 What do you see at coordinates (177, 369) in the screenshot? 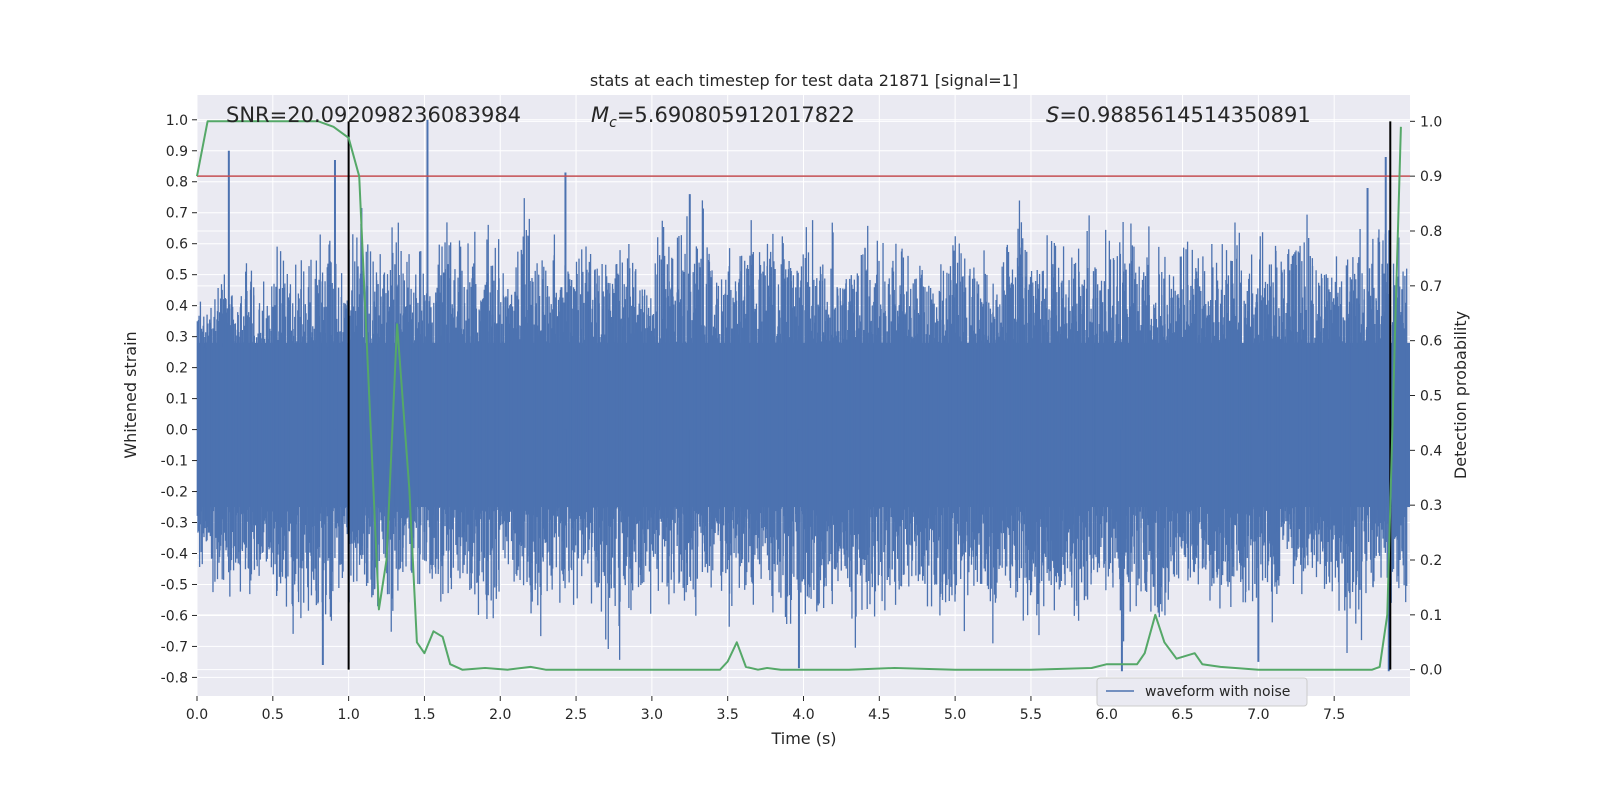
I see `y-left-tick-label: 0.2` at bounding box center [177, 369].